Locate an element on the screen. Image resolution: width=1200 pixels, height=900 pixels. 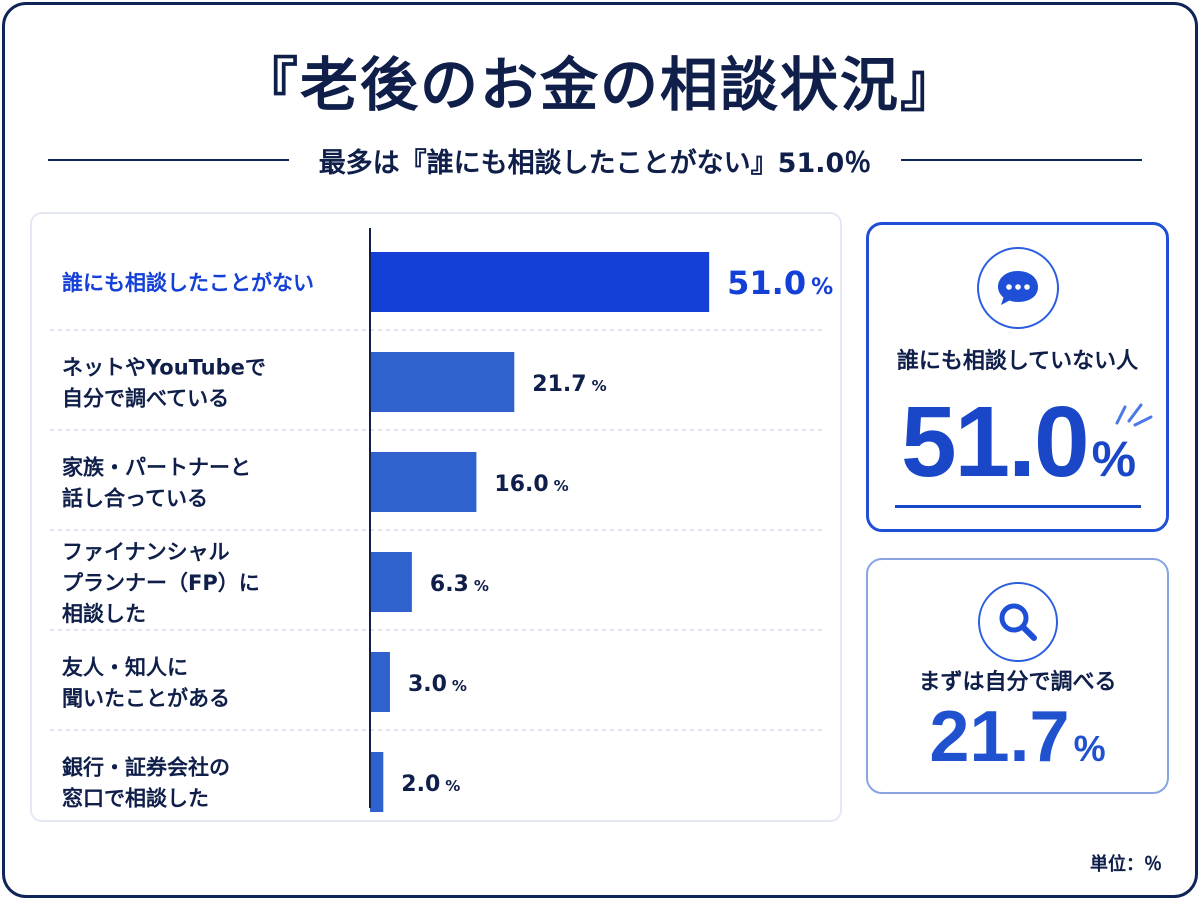
category-label-line: ファイナンシャル is located at coordinates (146, 552).